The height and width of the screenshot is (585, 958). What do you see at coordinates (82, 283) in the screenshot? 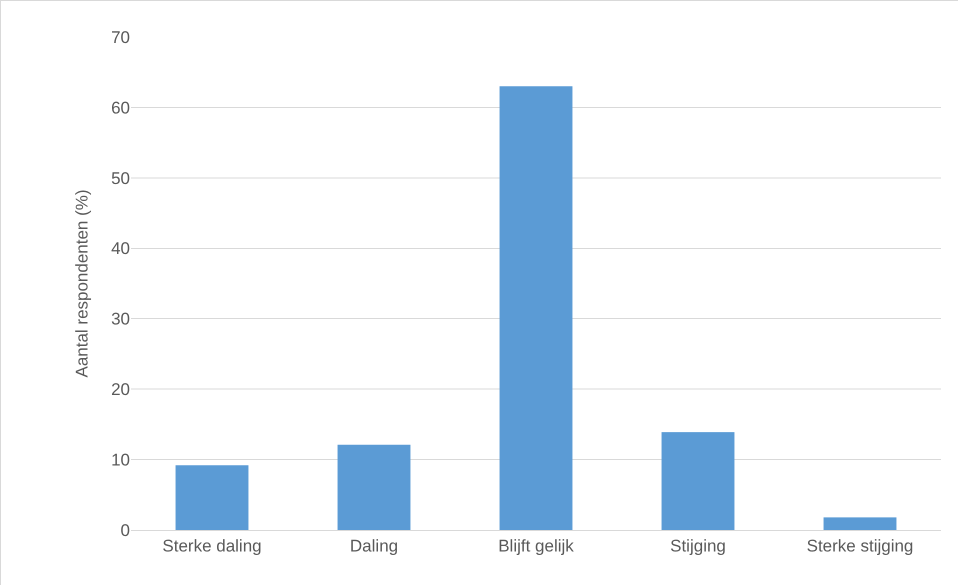
I see `y-axis-title: Aantal respondenten (%)` at bounding box center [82, 283].